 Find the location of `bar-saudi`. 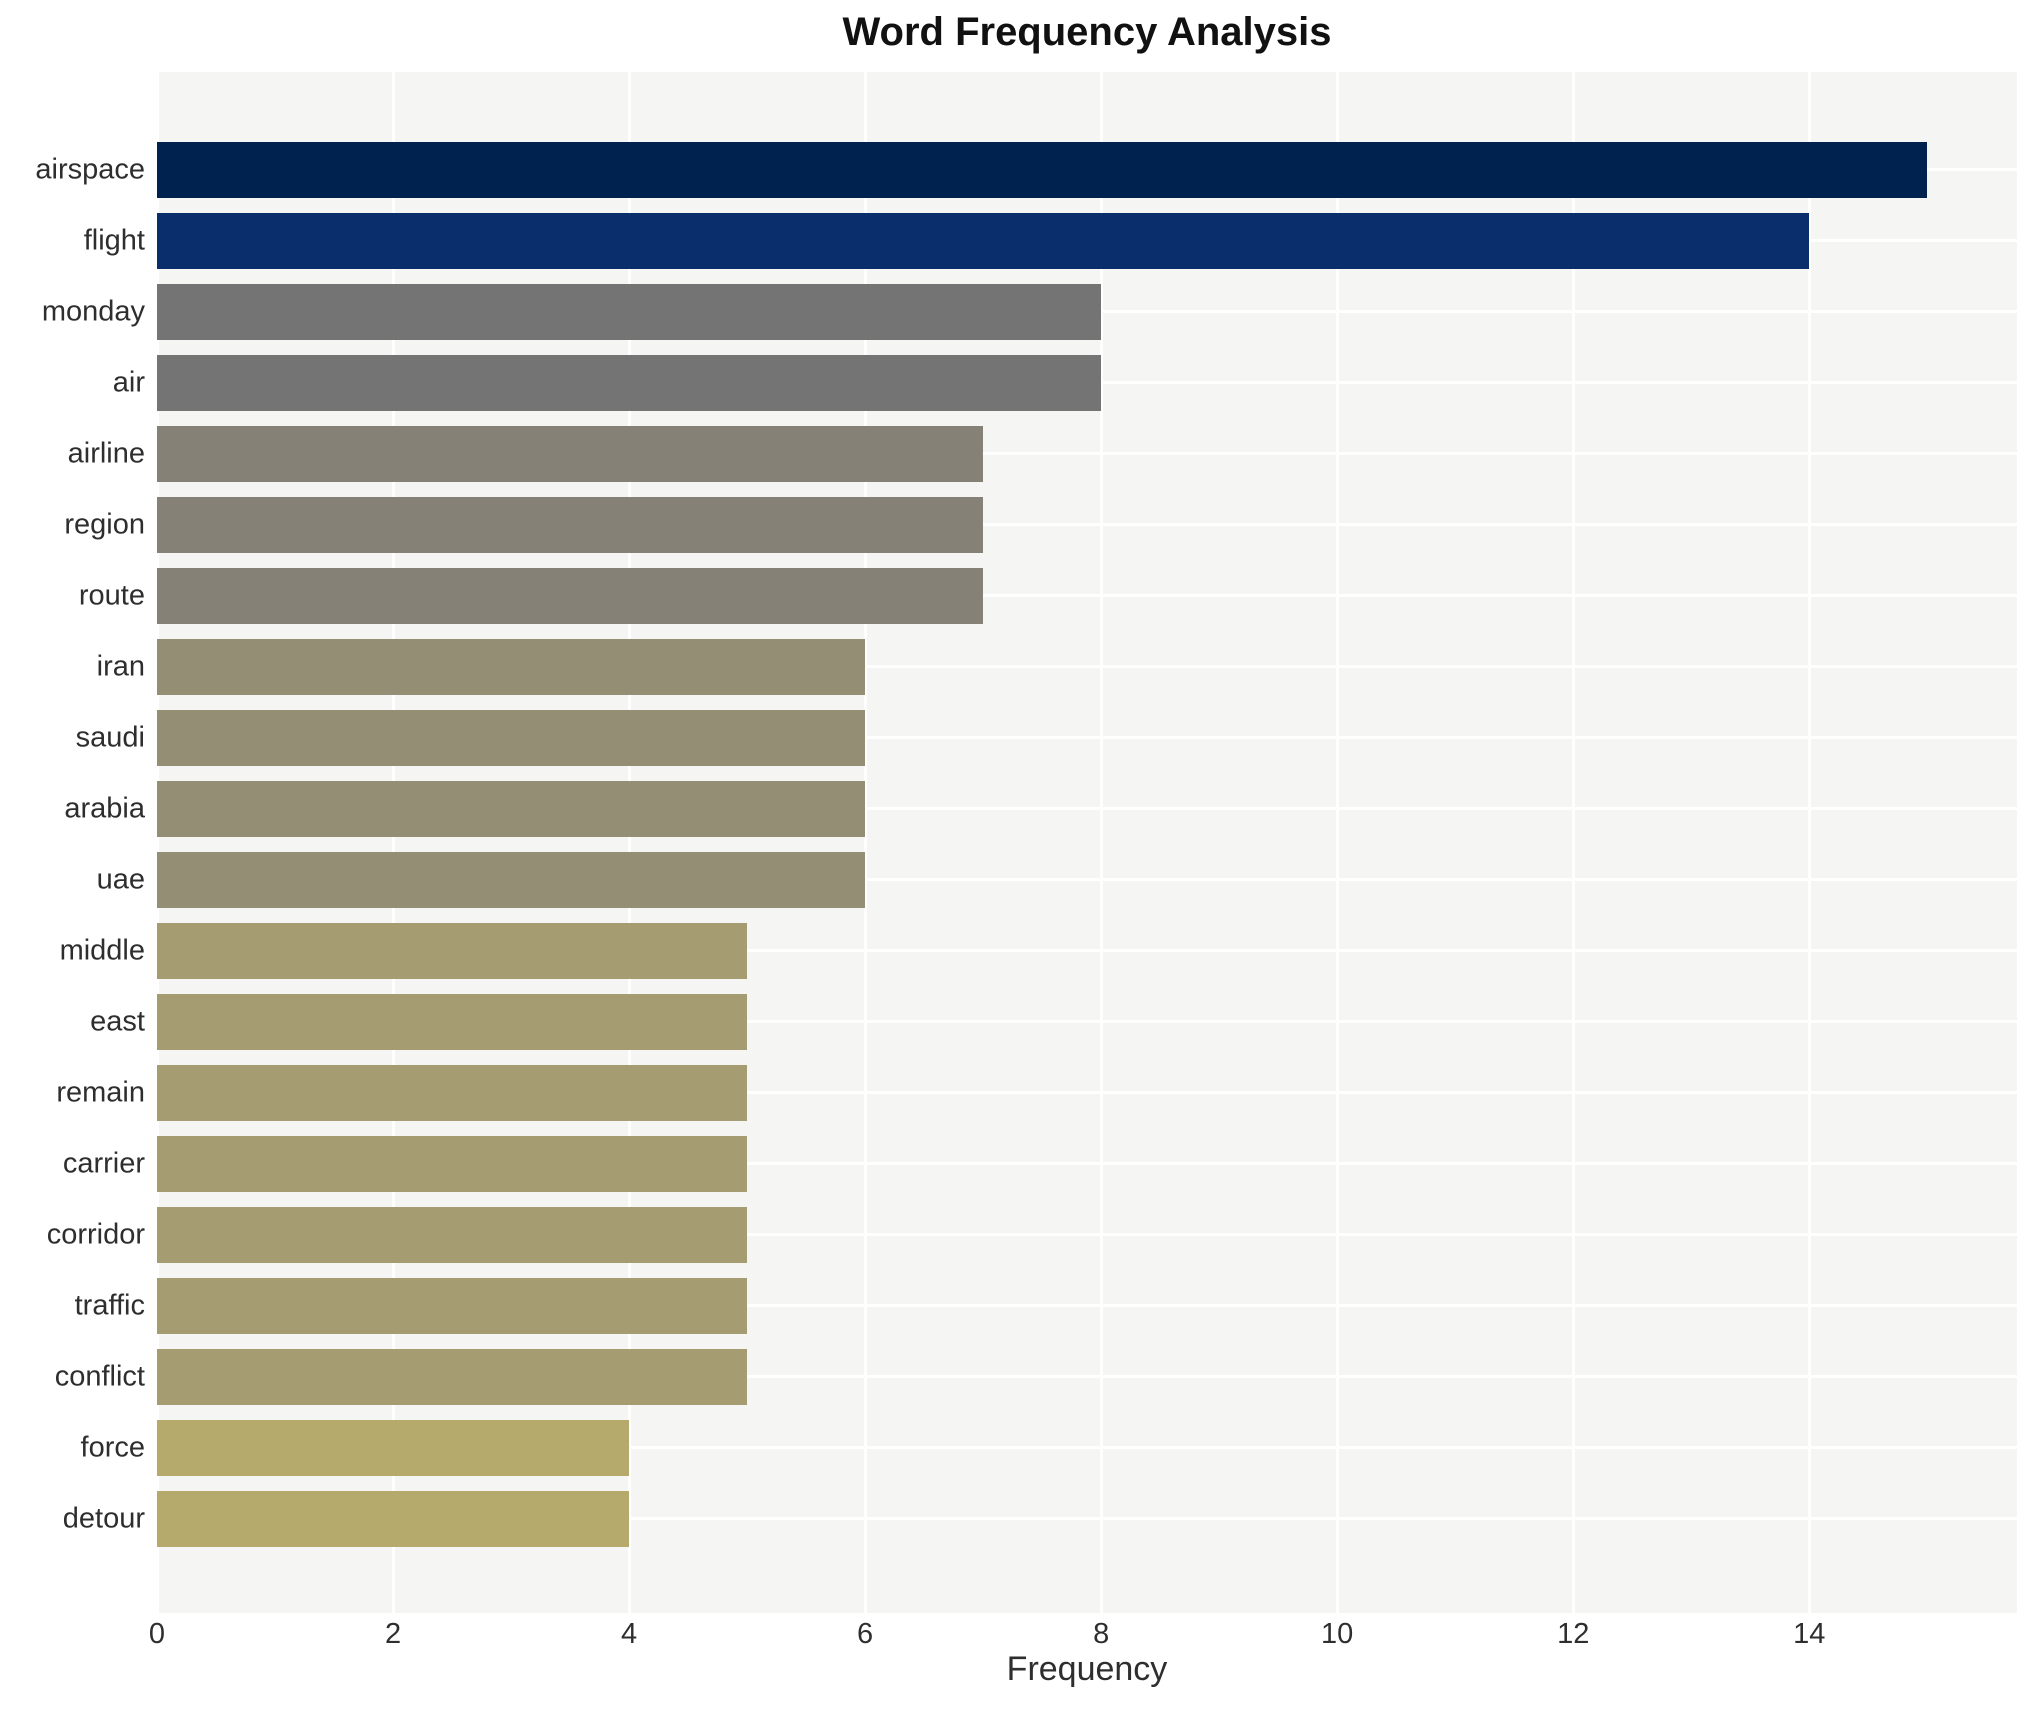

bar-saudi is located at coordinates (511, 737).